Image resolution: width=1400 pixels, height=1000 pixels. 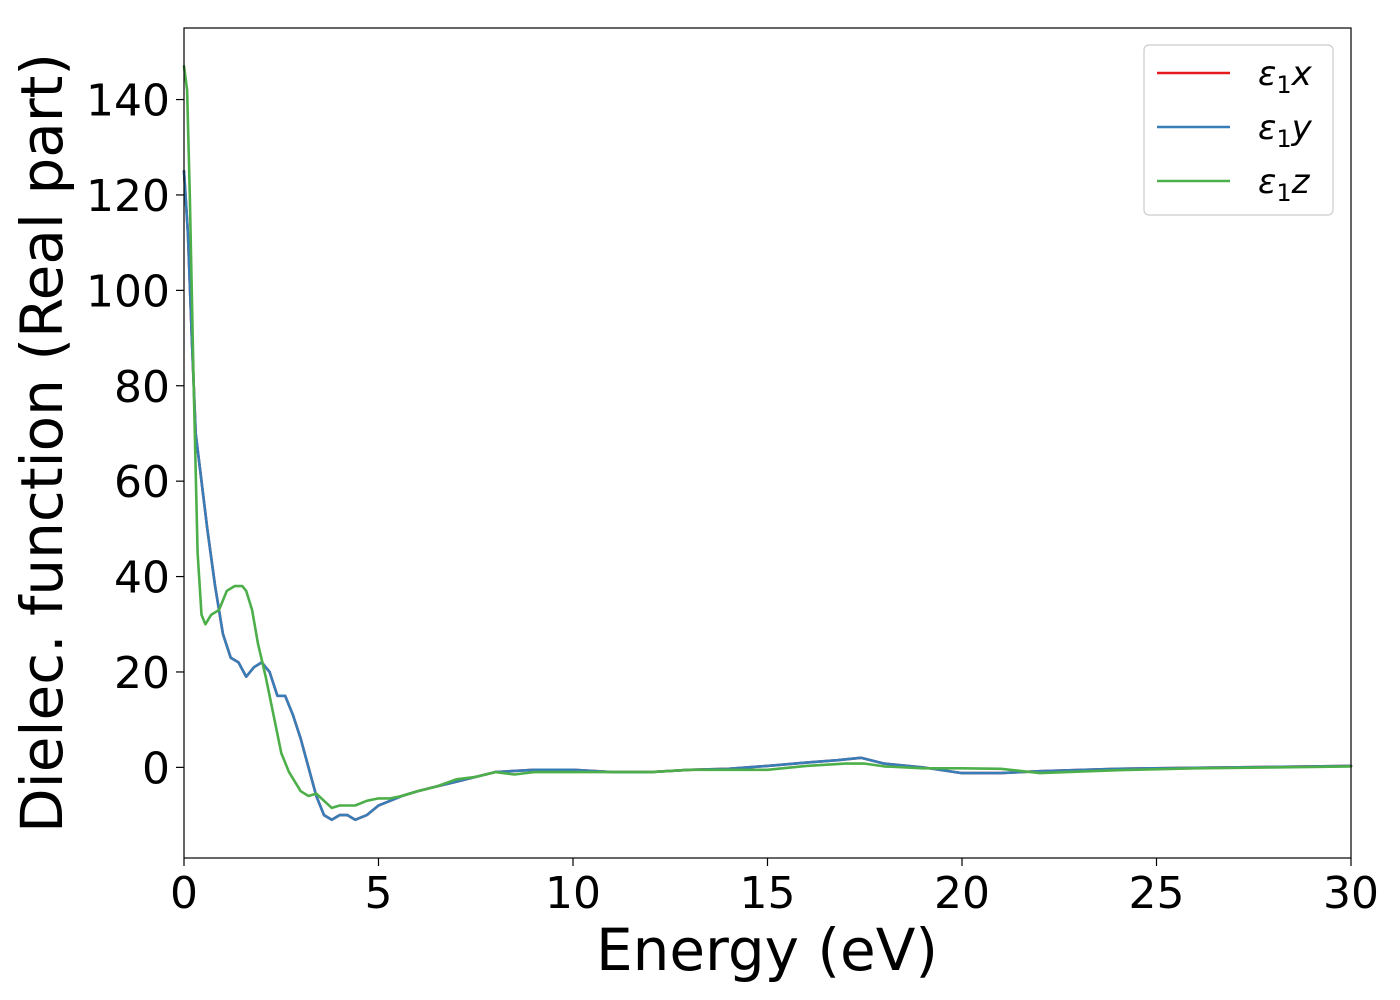 What do you see at coordinates (962, 893) in the screenshot?
I see `x-tick-label: 20` at bounding box center [962, 893].